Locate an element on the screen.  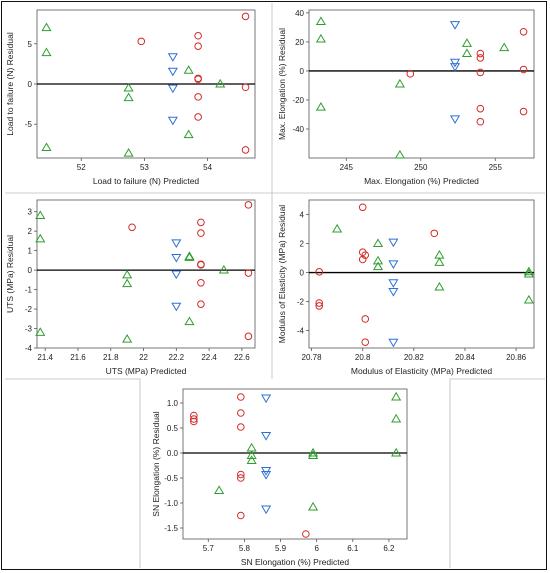
x-tick-label: 5.8 is located at coordinates (245, 548).